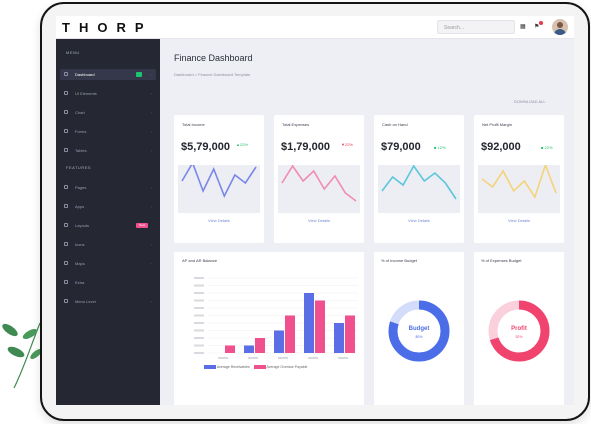 This screenshot has height=424, width=591. Describe the element at coordinates (296, 124) in the screenshot. I see `stat-title: Total Expenses` at that location.